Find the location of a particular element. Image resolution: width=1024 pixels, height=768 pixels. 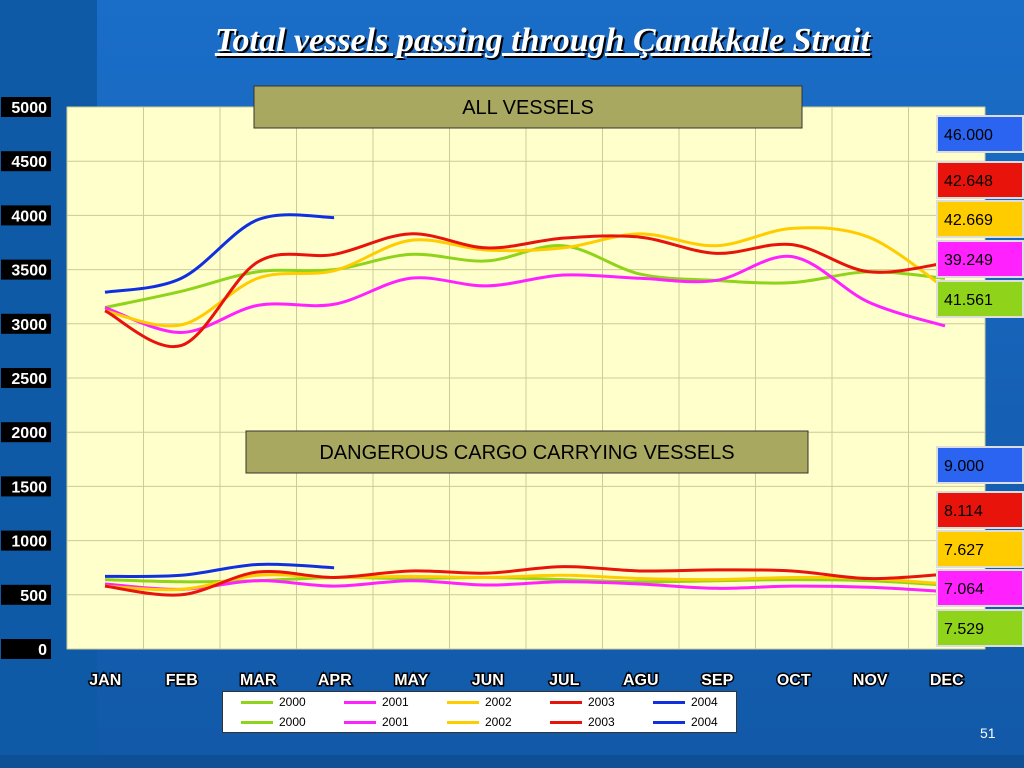

total-all-vessels-box: 42.669 is located at coordinates (980, 219).